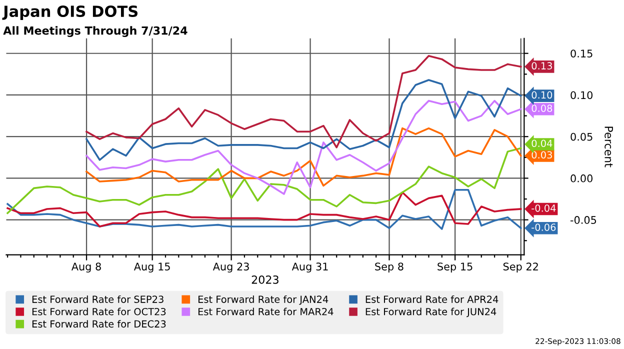  What do you see at coordinates (265, 279) in the screenshot?
I see `x-axis-title: 2023` at bounding box center [265, 279].